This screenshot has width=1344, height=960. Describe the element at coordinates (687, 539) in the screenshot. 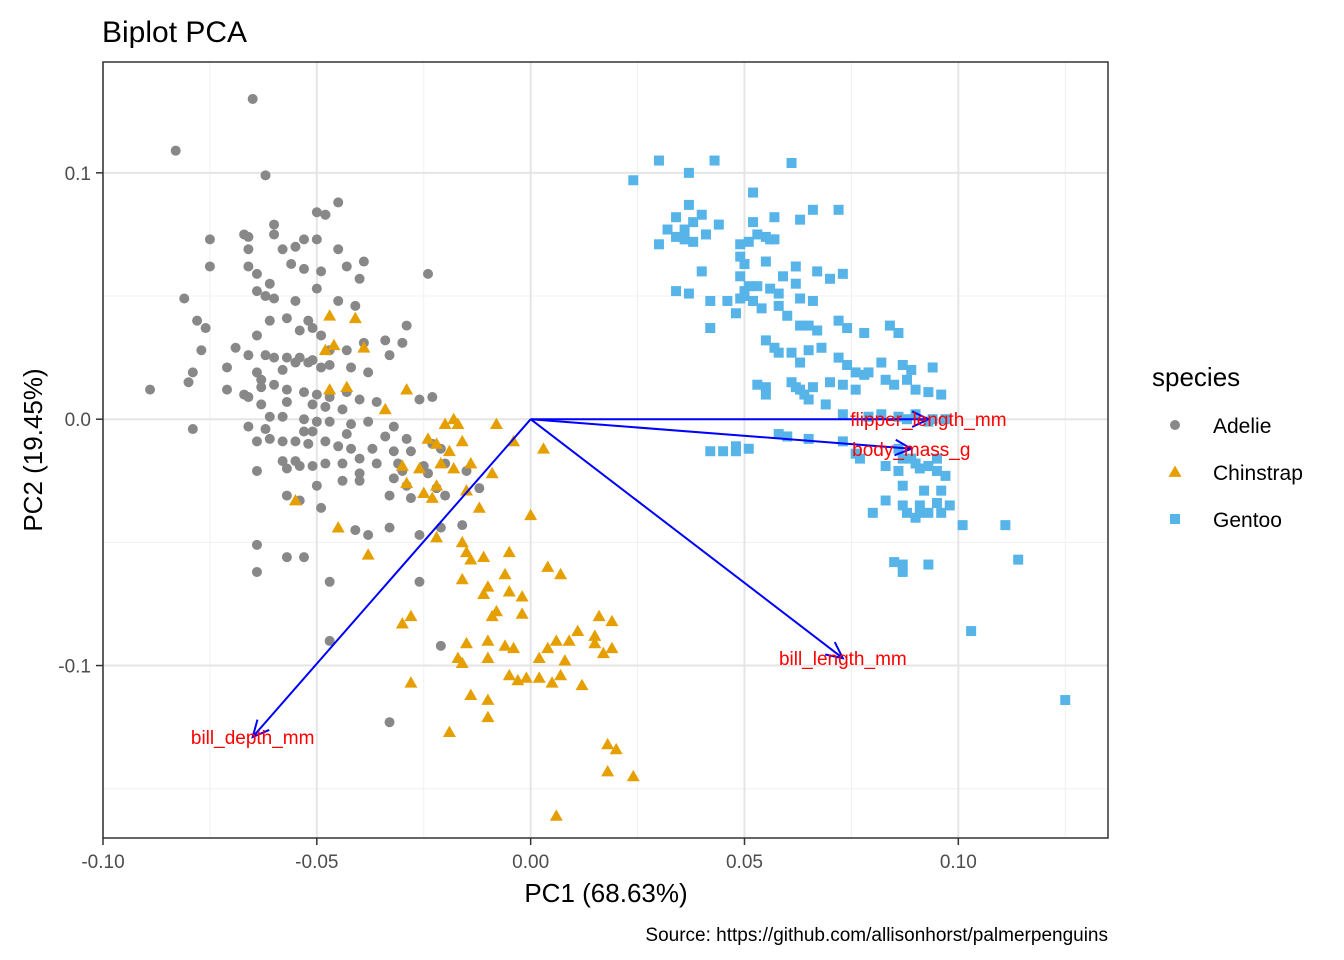

I see `loading-arrow-bill-length-mm` at that location.